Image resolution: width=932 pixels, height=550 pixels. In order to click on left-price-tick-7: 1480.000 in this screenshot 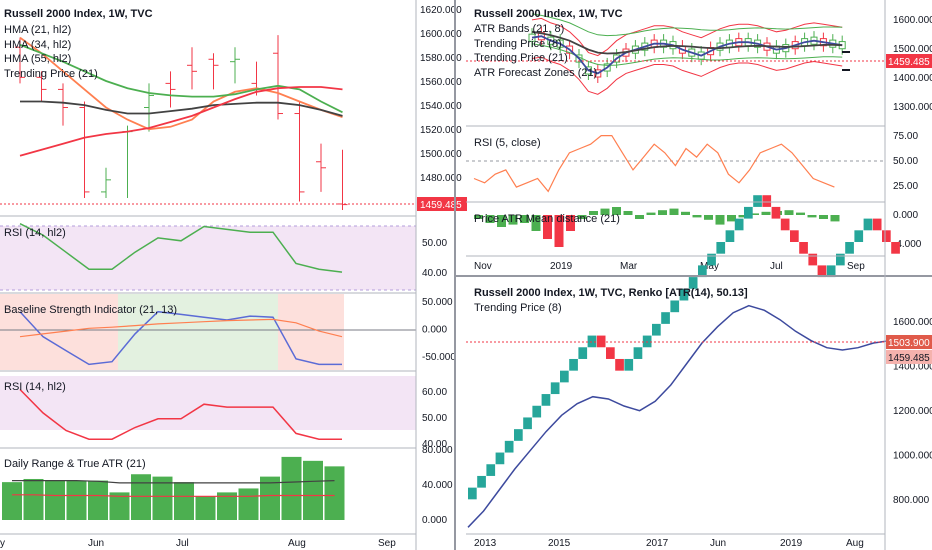, I will do `click(441, 178)`.